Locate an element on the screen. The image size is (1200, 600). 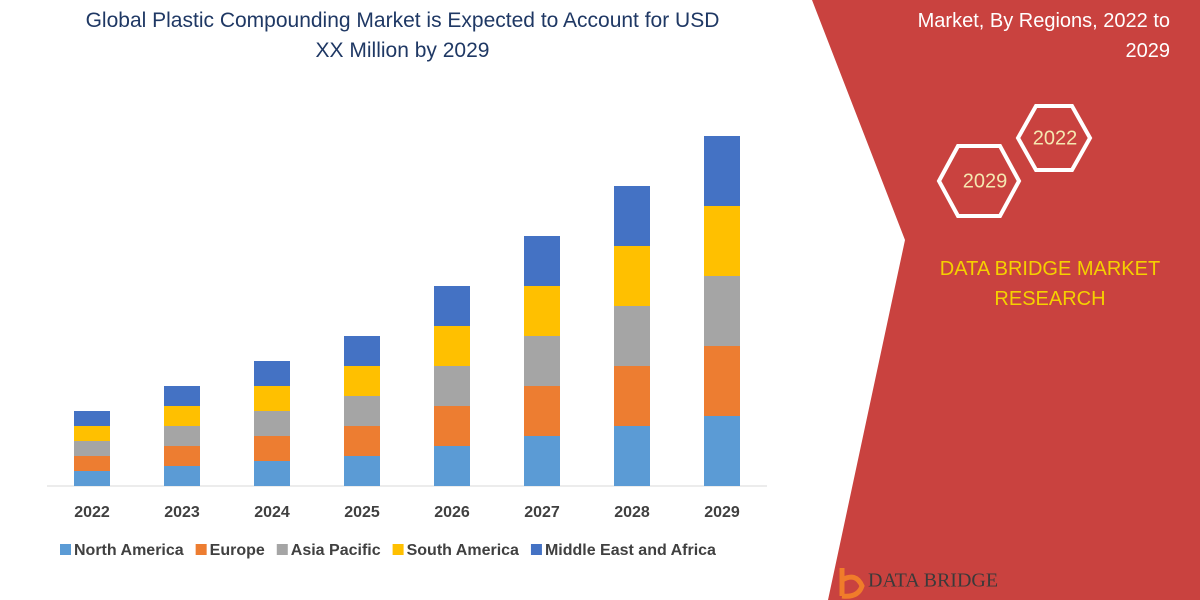
legend-label: Middle East and Africa is located at coordinates (630, 550).